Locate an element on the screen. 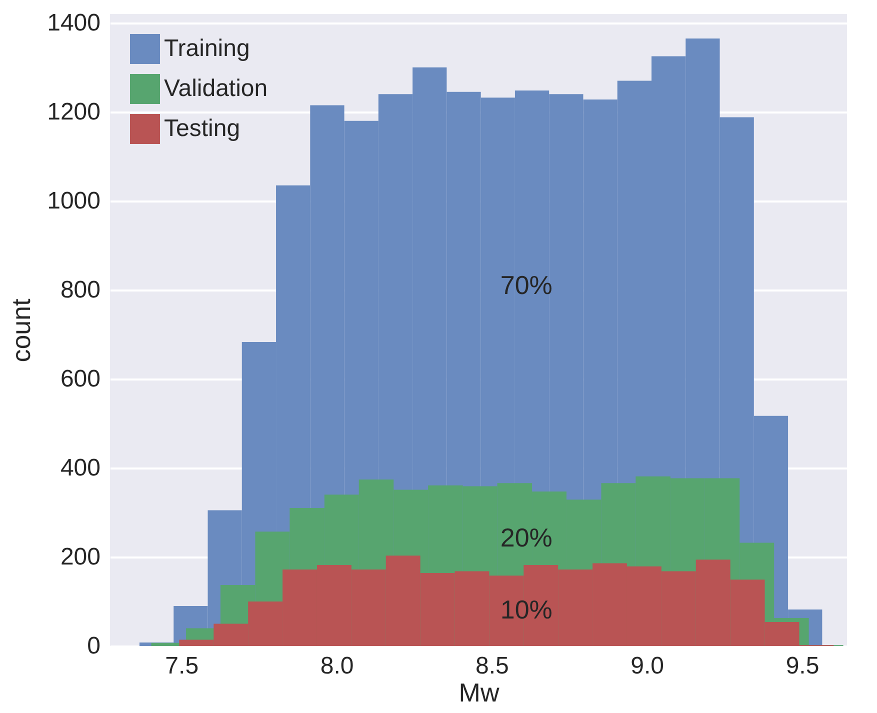 The height and width of the screenshot is (713, 877). annotation: 70% is located at coordinates (526, 285).